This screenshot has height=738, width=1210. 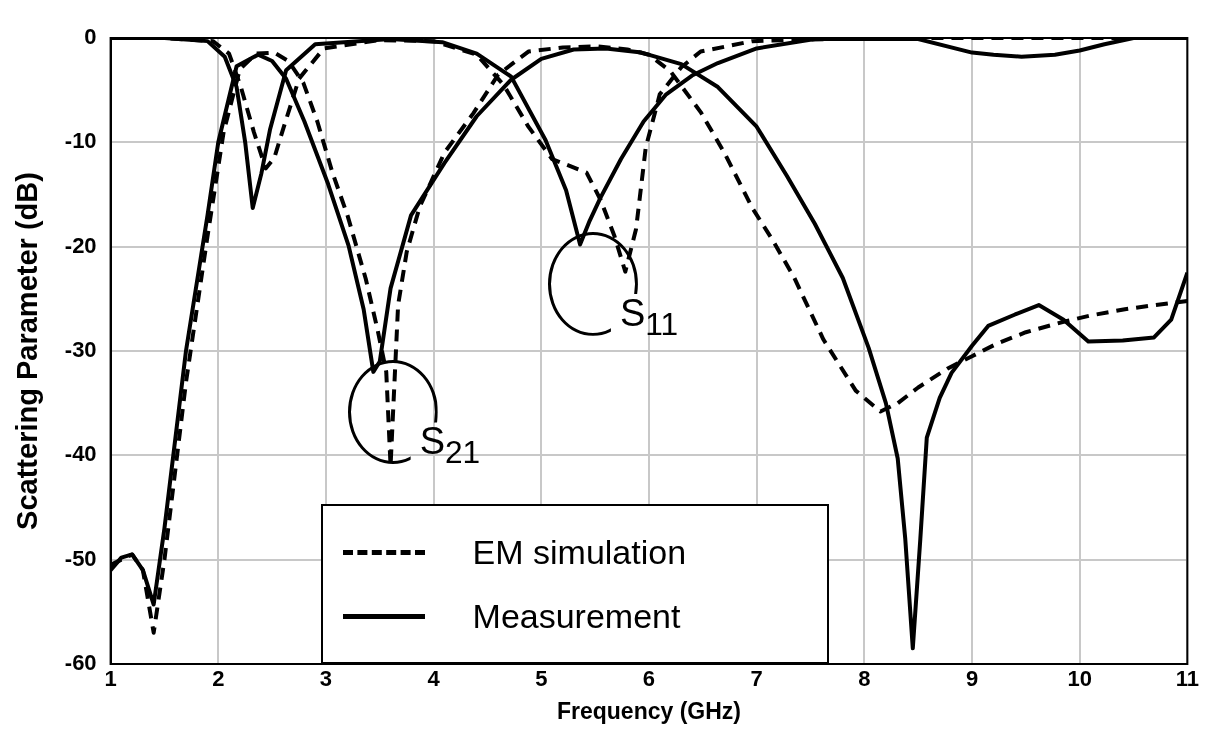 I want to click on annotation: S$_{11}$, so click(x=649, y=316).